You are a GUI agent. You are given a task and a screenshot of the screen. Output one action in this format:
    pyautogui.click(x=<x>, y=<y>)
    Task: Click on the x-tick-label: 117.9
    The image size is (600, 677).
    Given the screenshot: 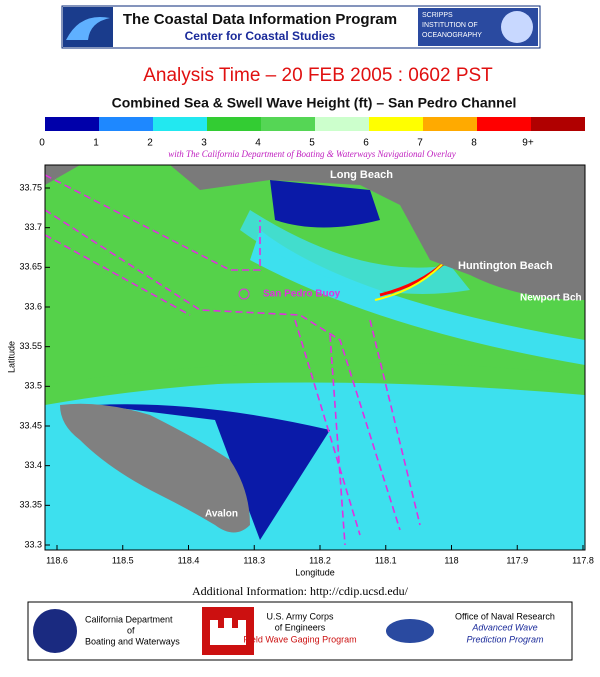 What is the action you would take?
    pyautogui.click(x=517, y=560)
    